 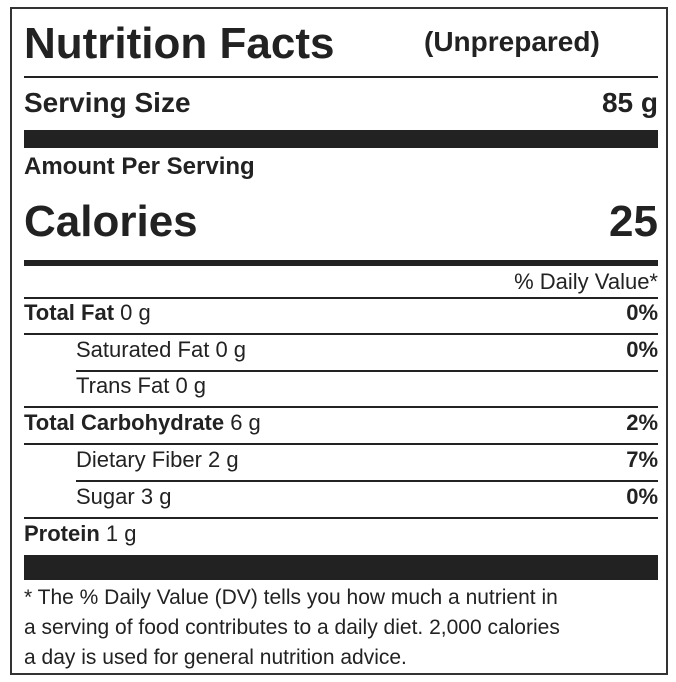 I want to click on nutrient-line: Saturated Fat 0 g, so click(x=161, y=350).